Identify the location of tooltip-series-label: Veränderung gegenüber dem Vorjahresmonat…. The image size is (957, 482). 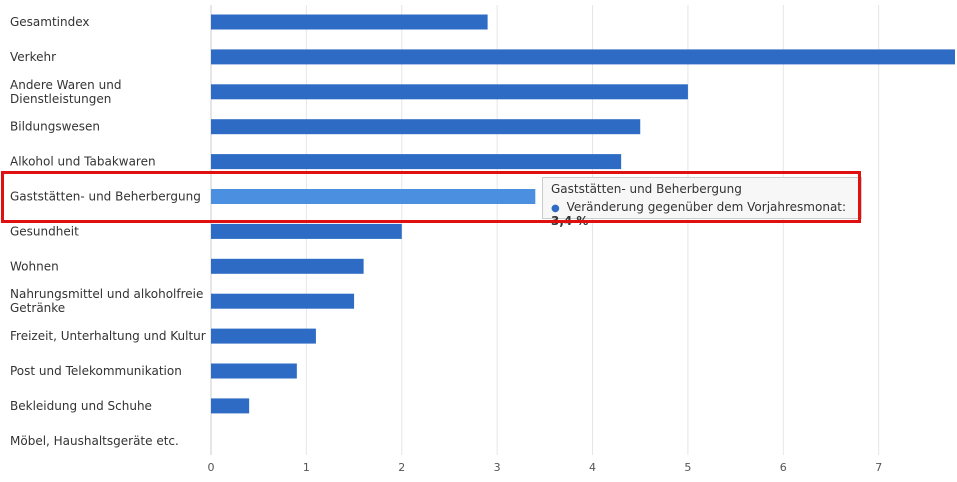
(706, 207).